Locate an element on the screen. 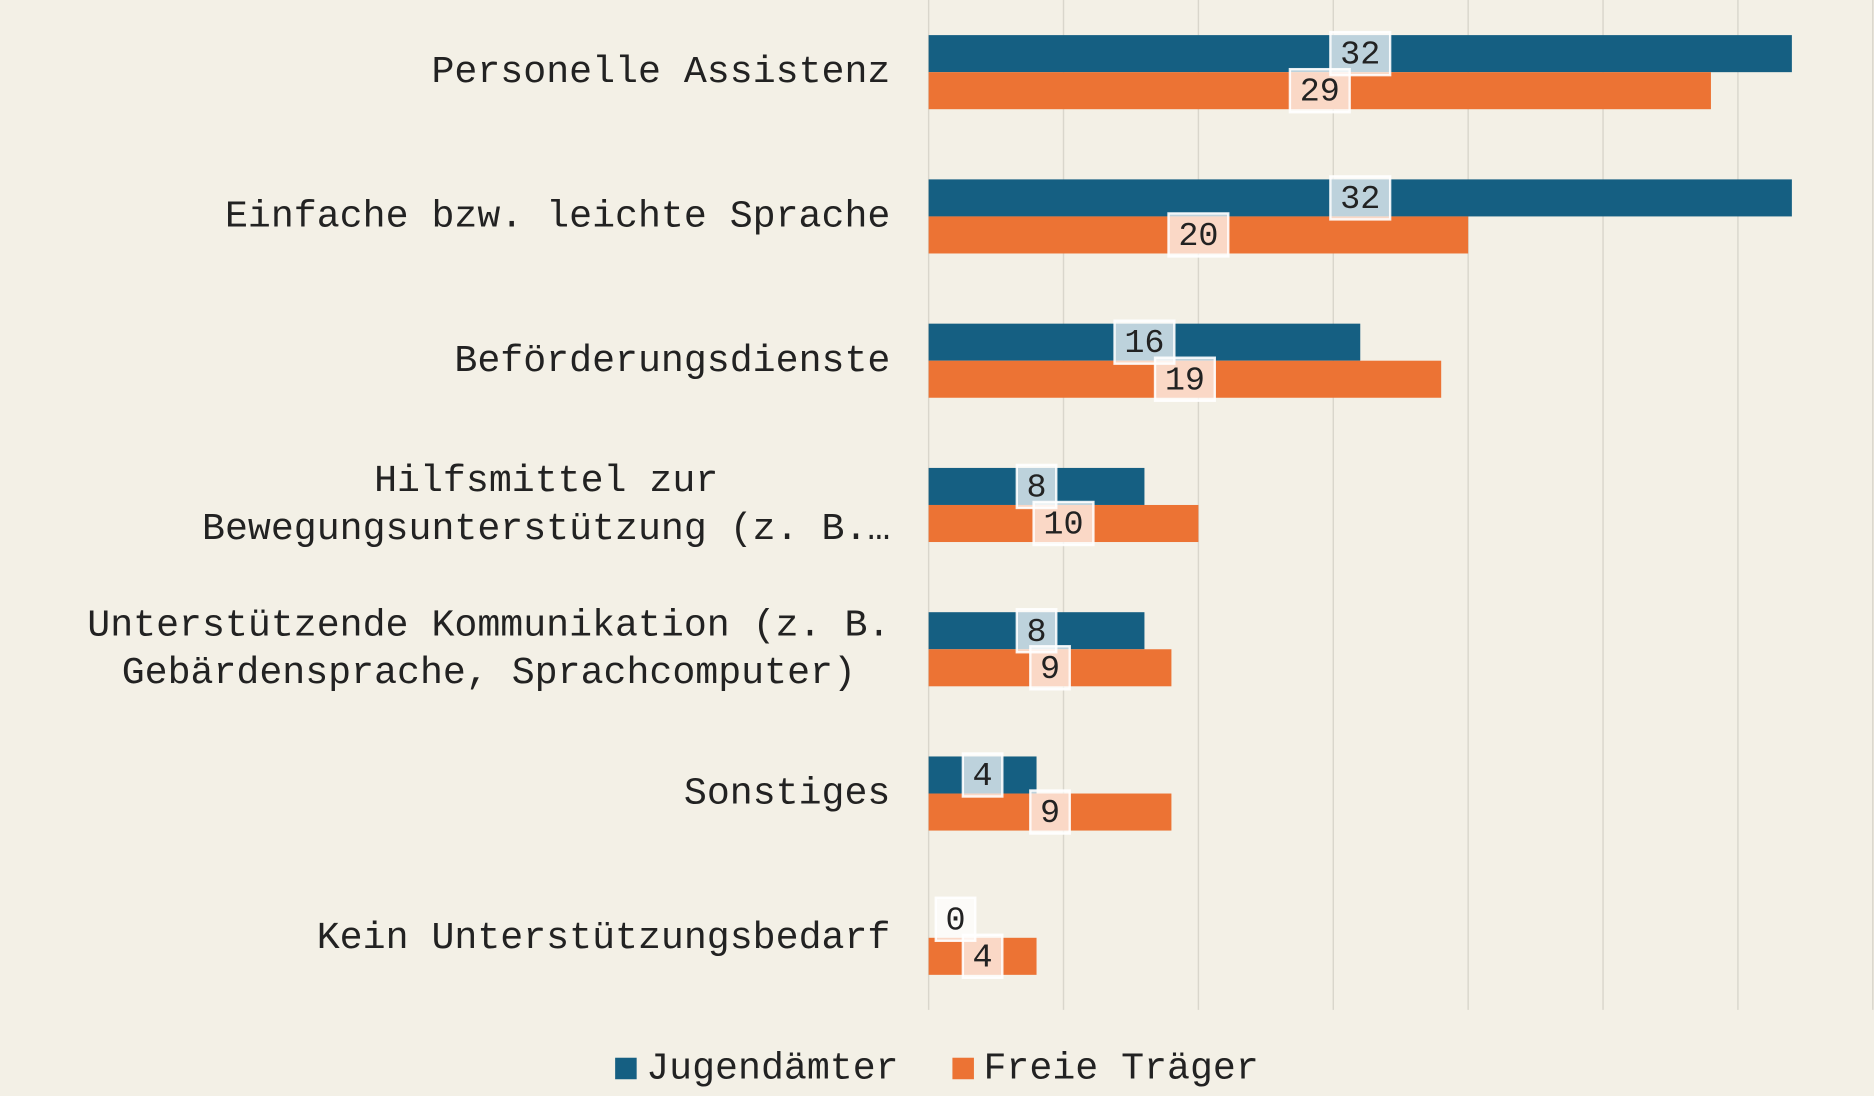 Image resolution: width=1874 pixels, height=1096 pixels. value-label: 29 is located at coordinates (1320, 93).